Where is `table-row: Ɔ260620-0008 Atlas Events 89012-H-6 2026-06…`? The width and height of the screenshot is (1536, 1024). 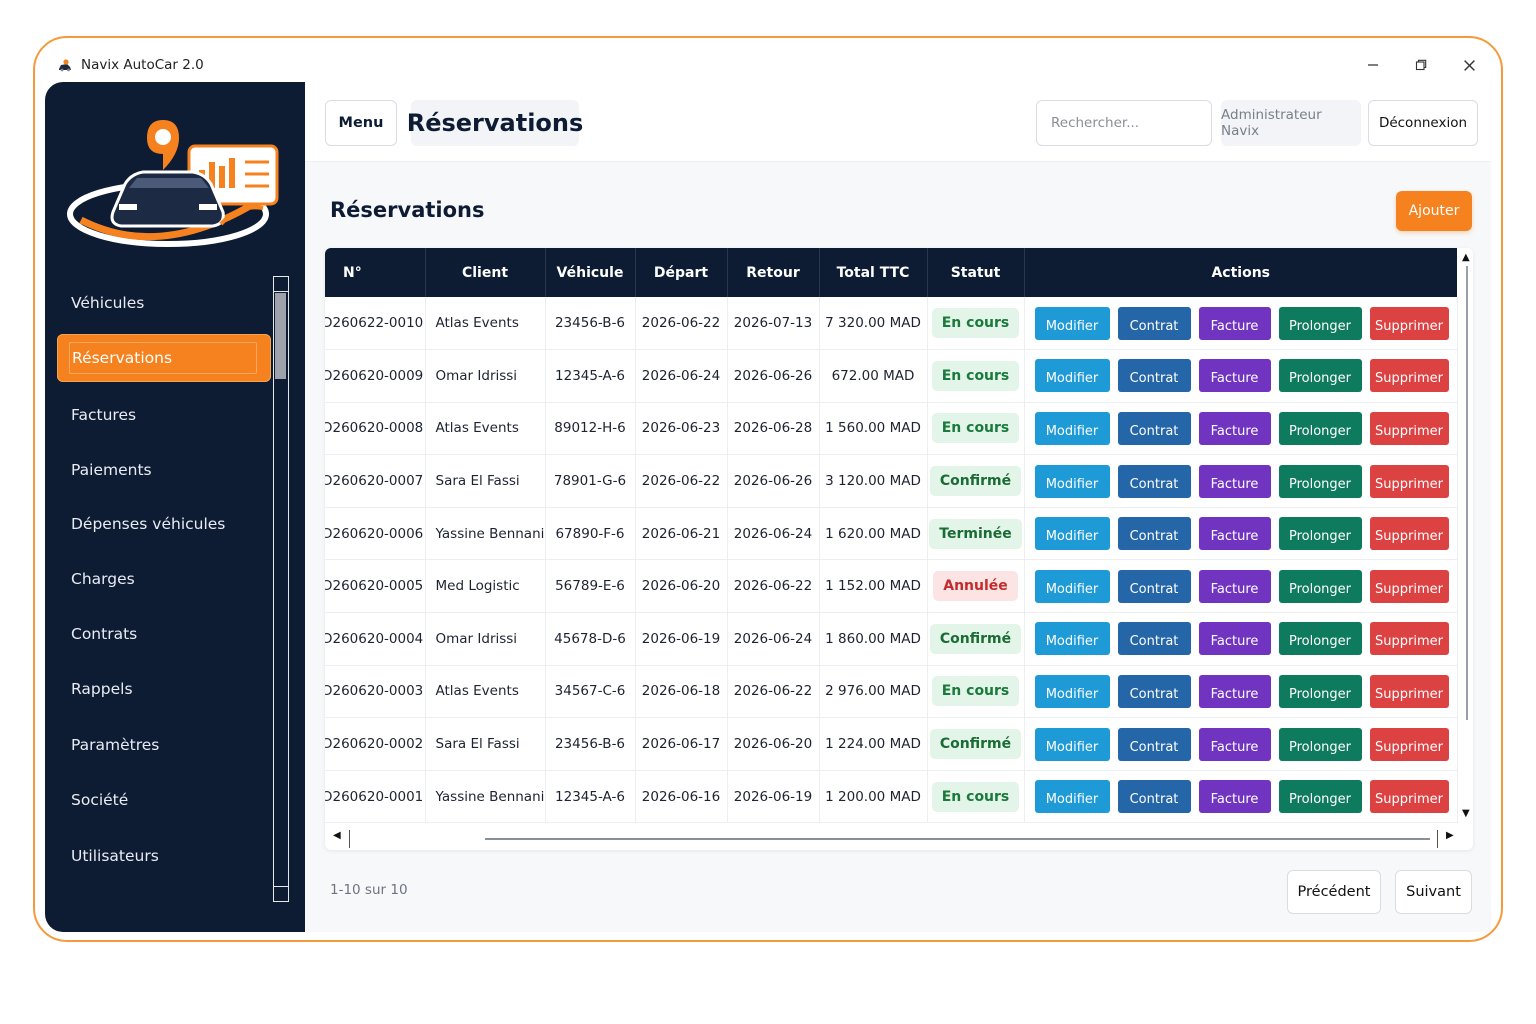
table-row: Ɔ260620-0008 Atlas Events 89012-H-6 2026-06… is located at coordinates (891, 429).